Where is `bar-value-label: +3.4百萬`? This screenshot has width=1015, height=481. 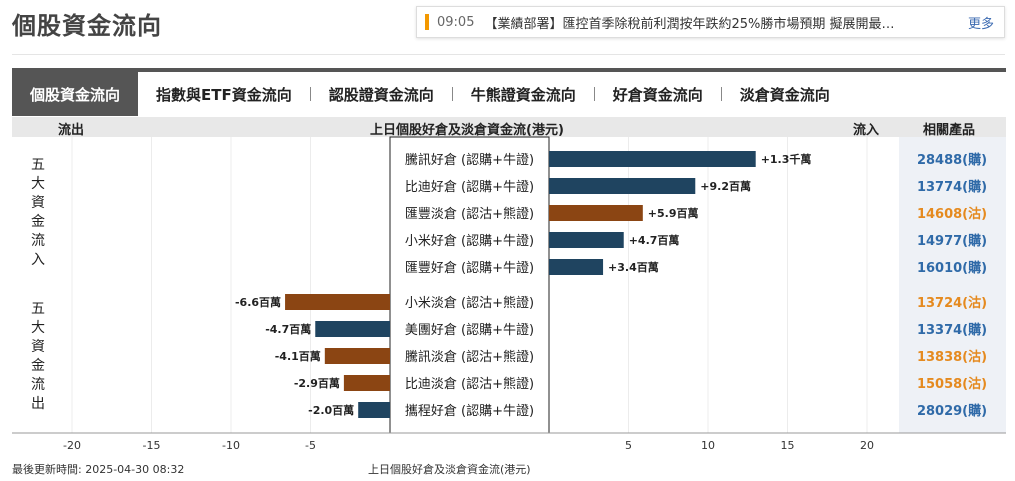
bar-value-label: +3.4百萬 is located at coordinates (633, 267).